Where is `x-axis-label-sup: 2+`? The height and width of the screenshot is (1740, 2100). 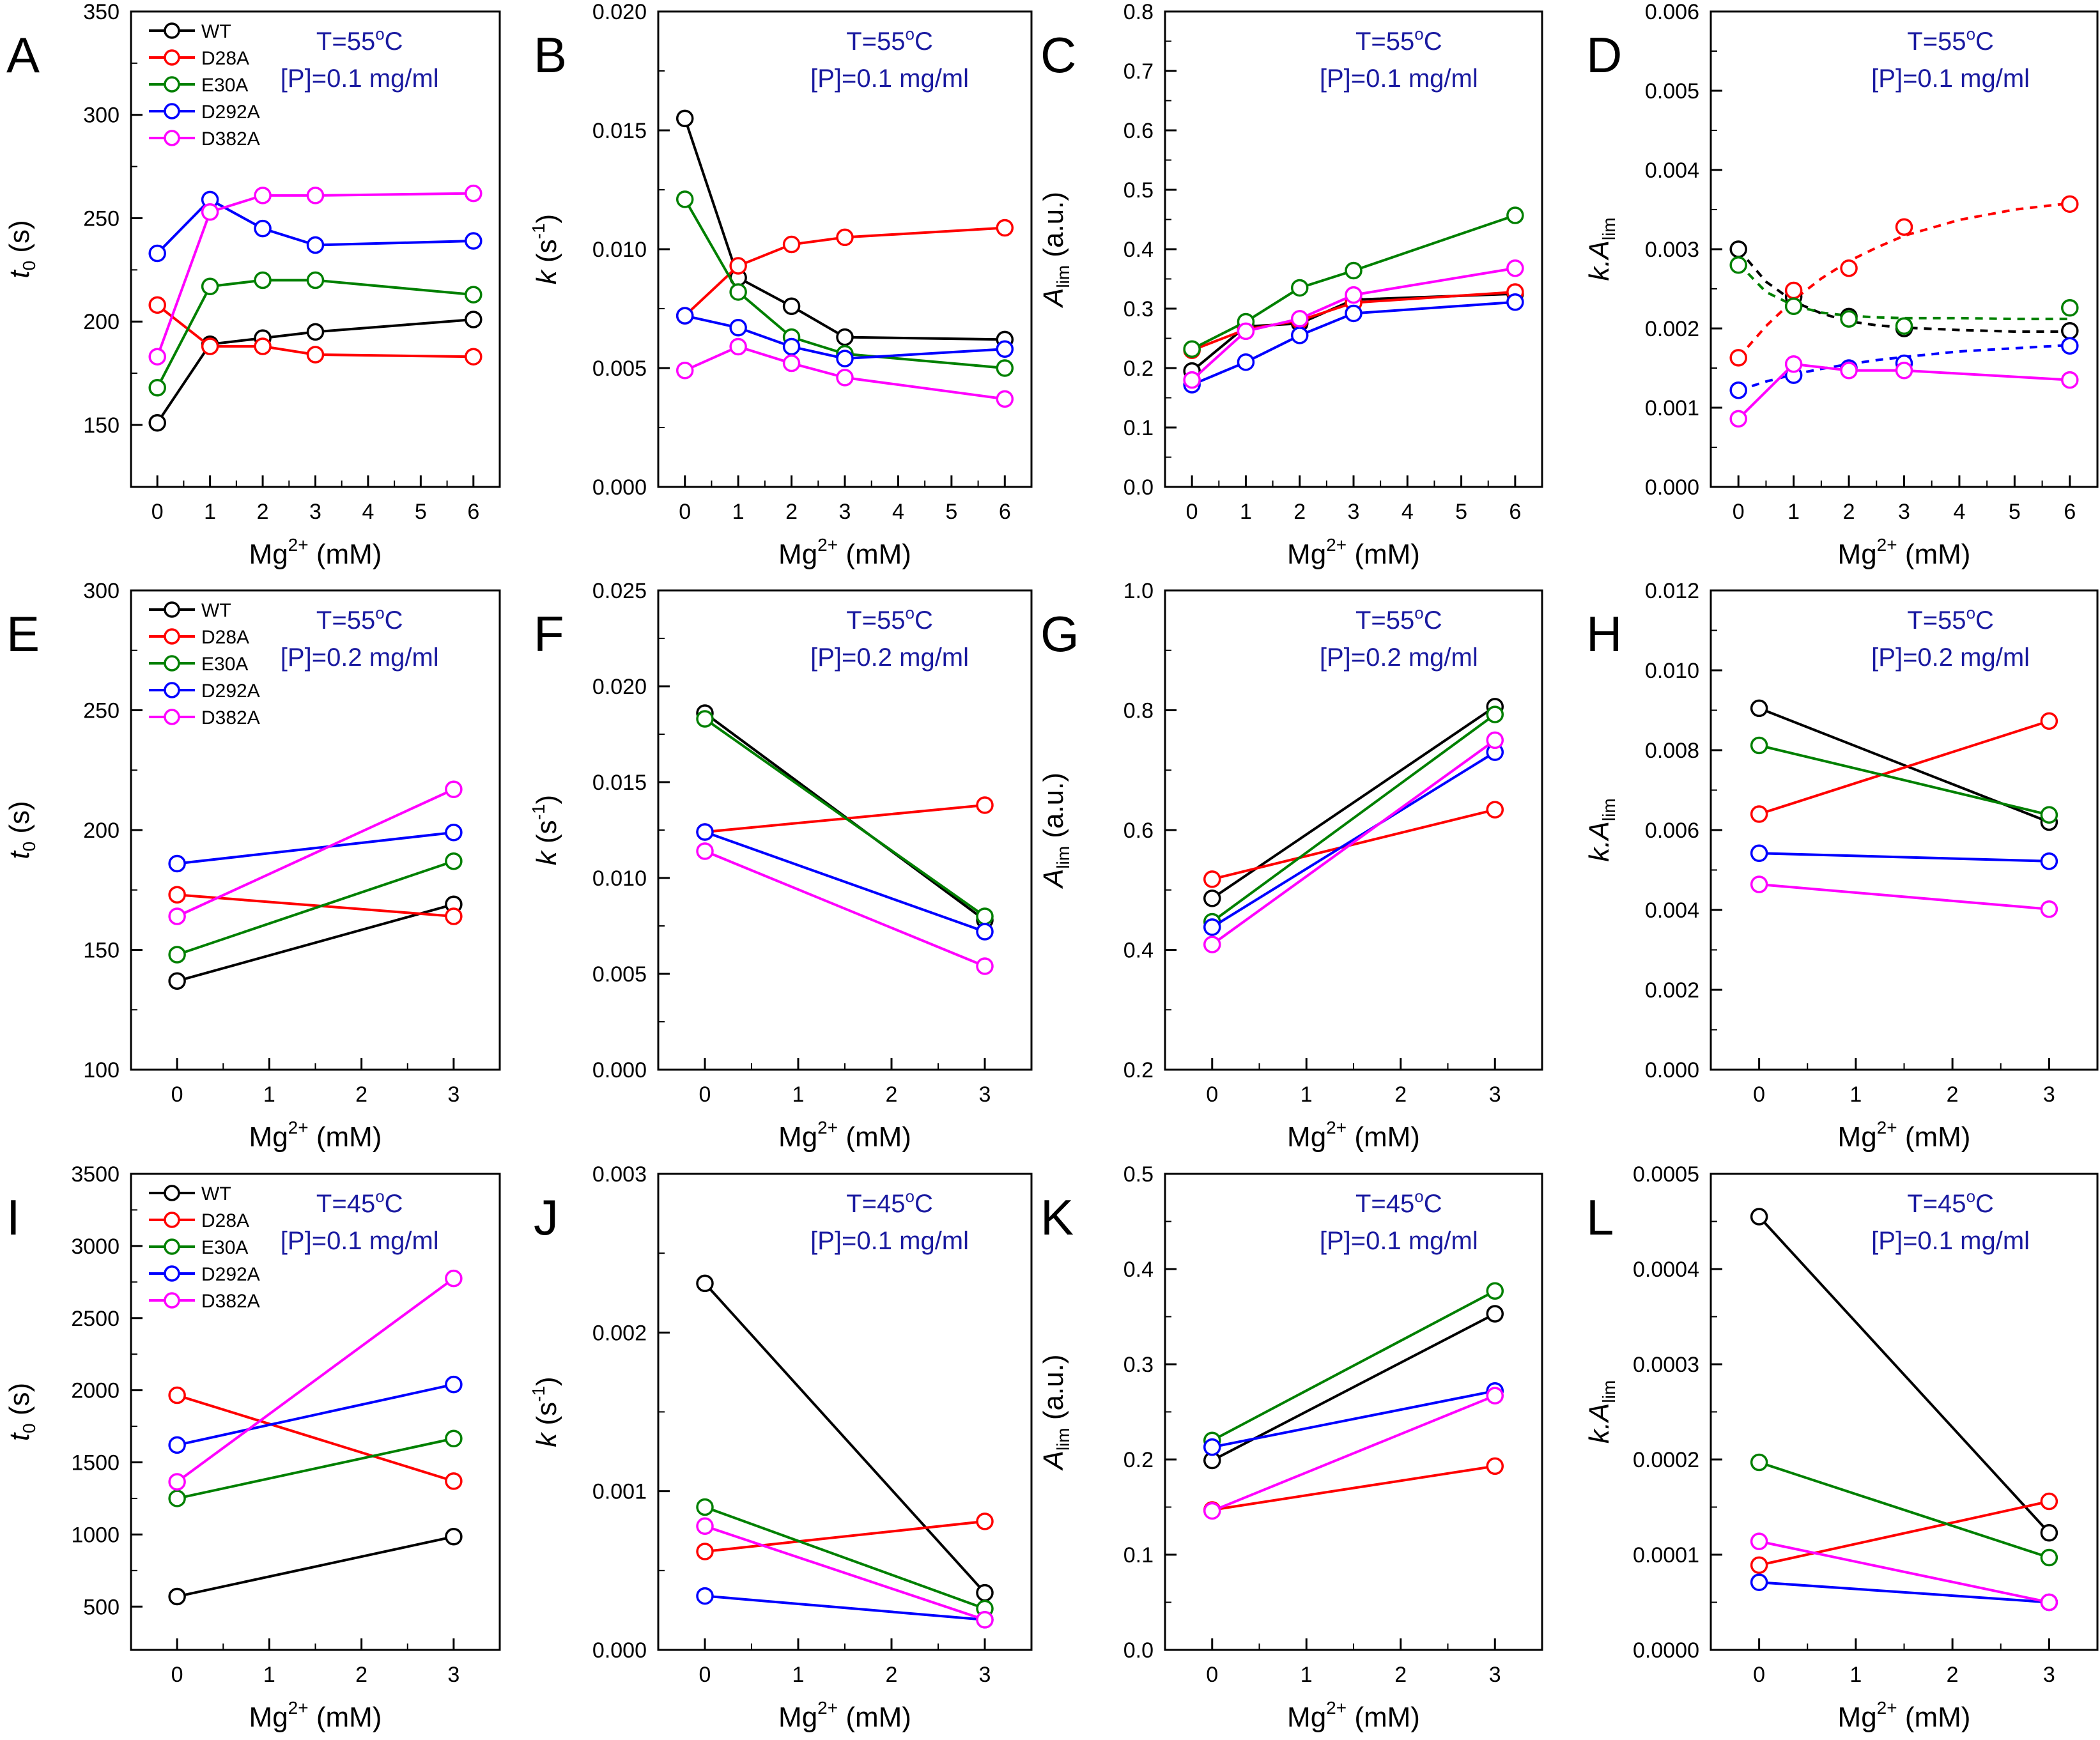 x-axis-label-sup: 2+ is located at coordinates (299, 1127).